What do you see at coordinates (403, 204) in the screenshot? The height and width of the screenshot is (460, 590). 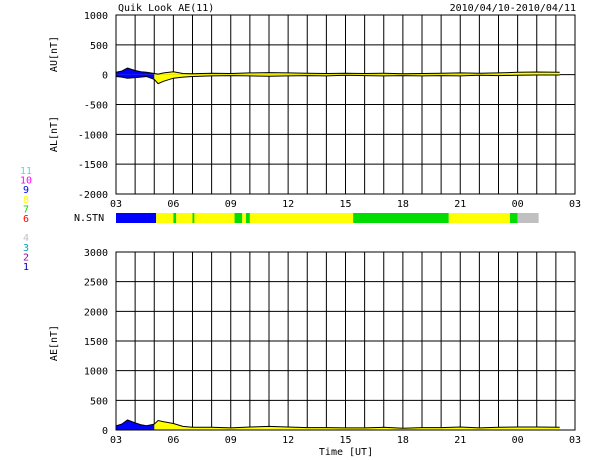 I see `au-al-xtick-label: 18` at bounding box center [403, 204].